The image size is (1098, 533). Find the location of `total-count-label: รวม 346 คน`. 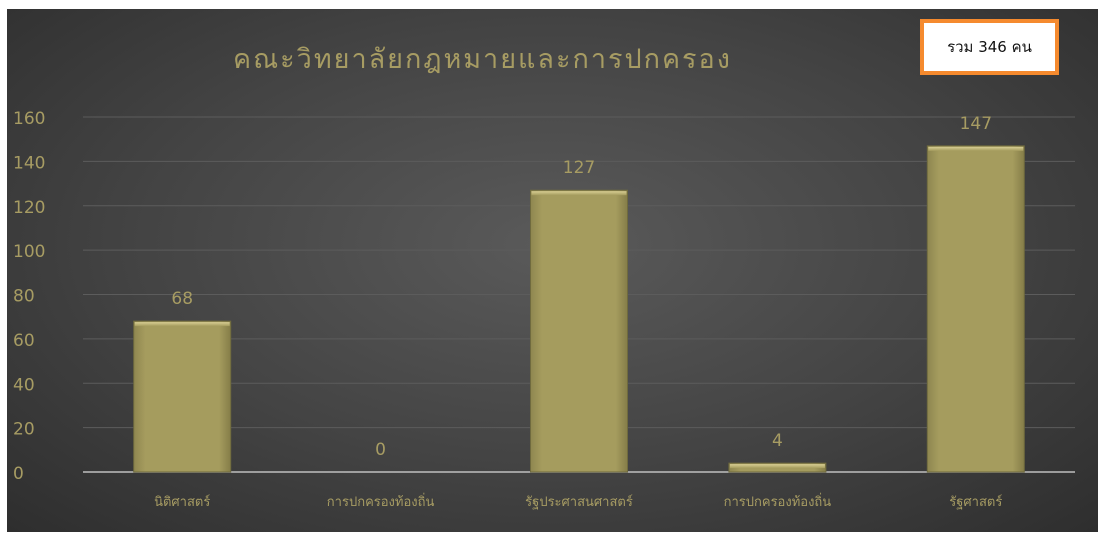

total-count-label: รวม 346 คน is located at coordinates (989, 47).